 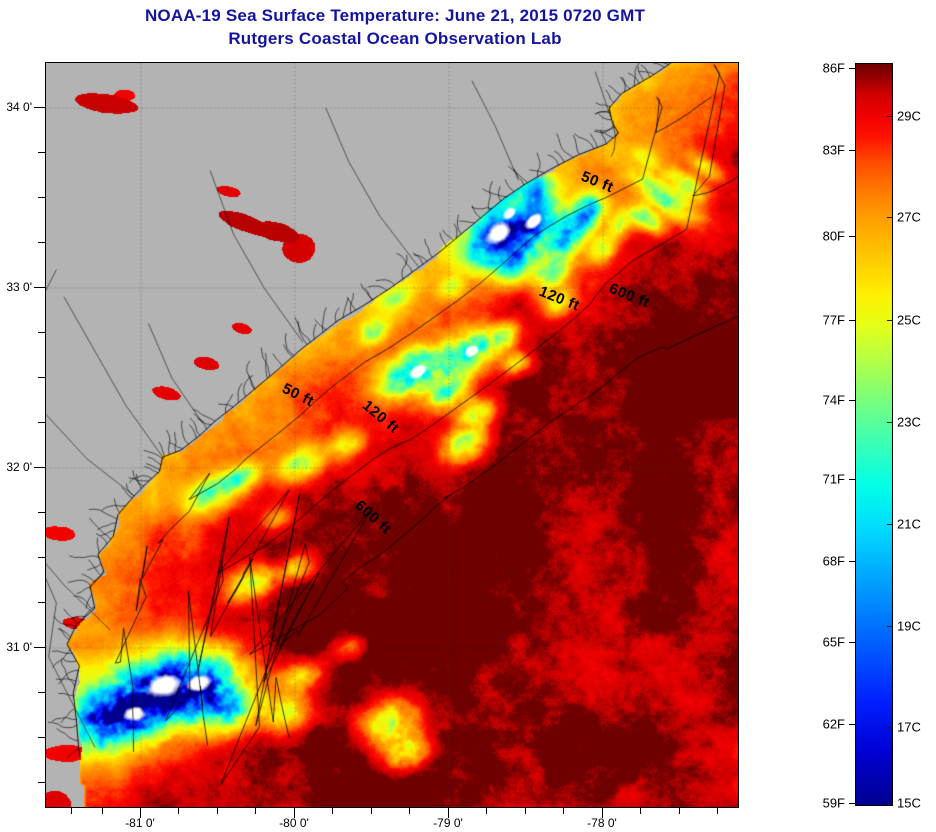 I want to click on colorbar-label-fahrenheit: 65F, so click(x=833, y=642).